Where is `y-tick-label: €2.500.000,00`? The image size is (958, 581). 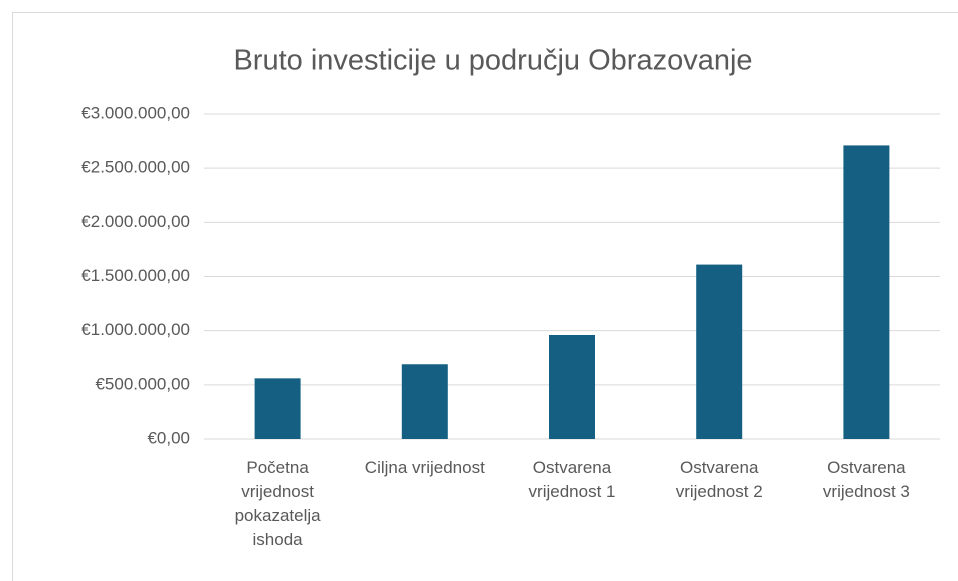
y-tick-label: €2.500.000,00 is located at coordinates (135, 167).